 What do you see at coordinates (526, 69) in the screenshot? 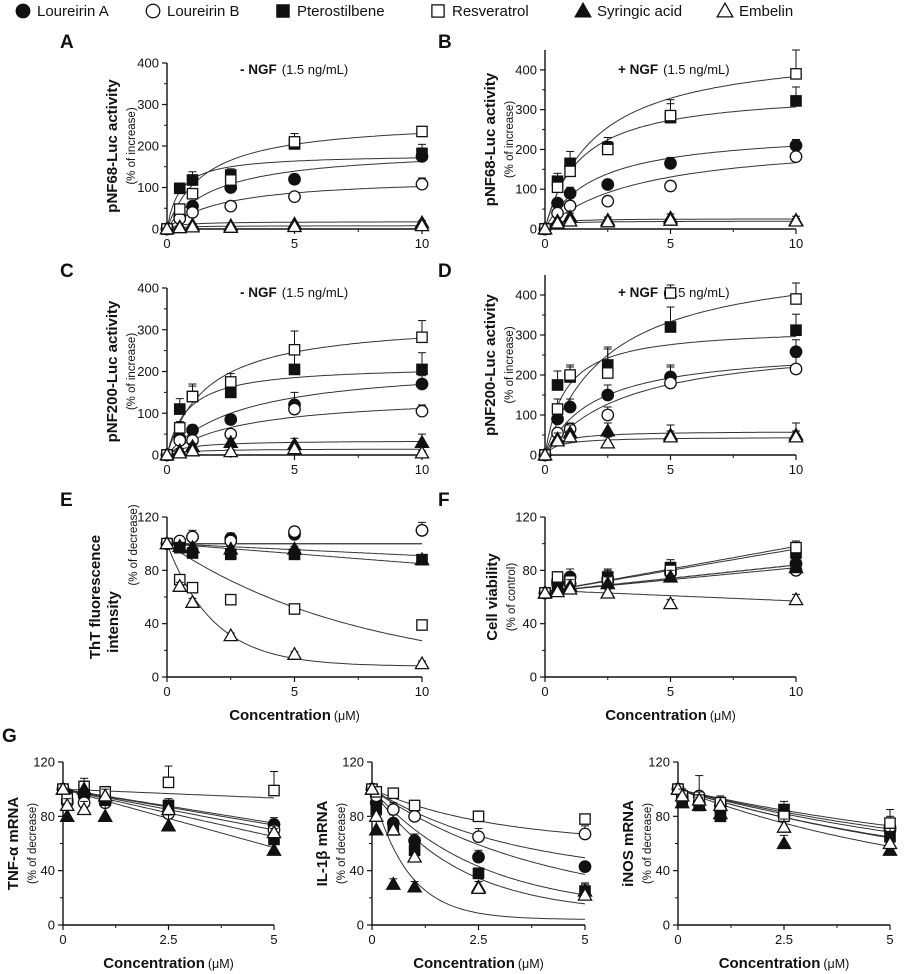
I see `y-tick-label: 400` at bounding box center [526, 69].